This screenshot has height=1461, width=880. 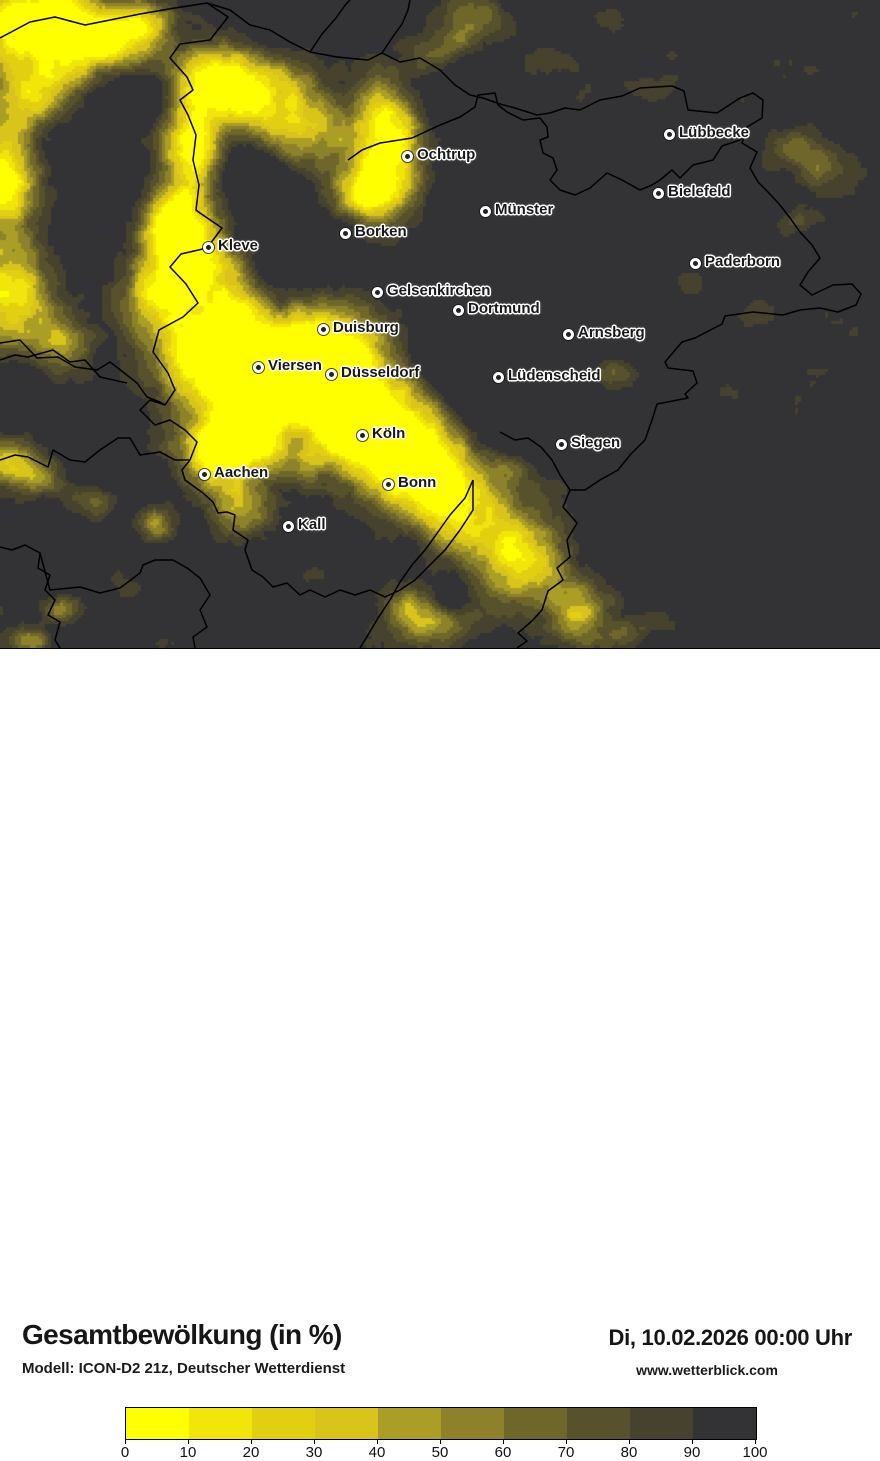 What do you see at coordinates (596, 442) in the screenshot?
I see `city-label: Siegen` at bounding box center [596, 442].